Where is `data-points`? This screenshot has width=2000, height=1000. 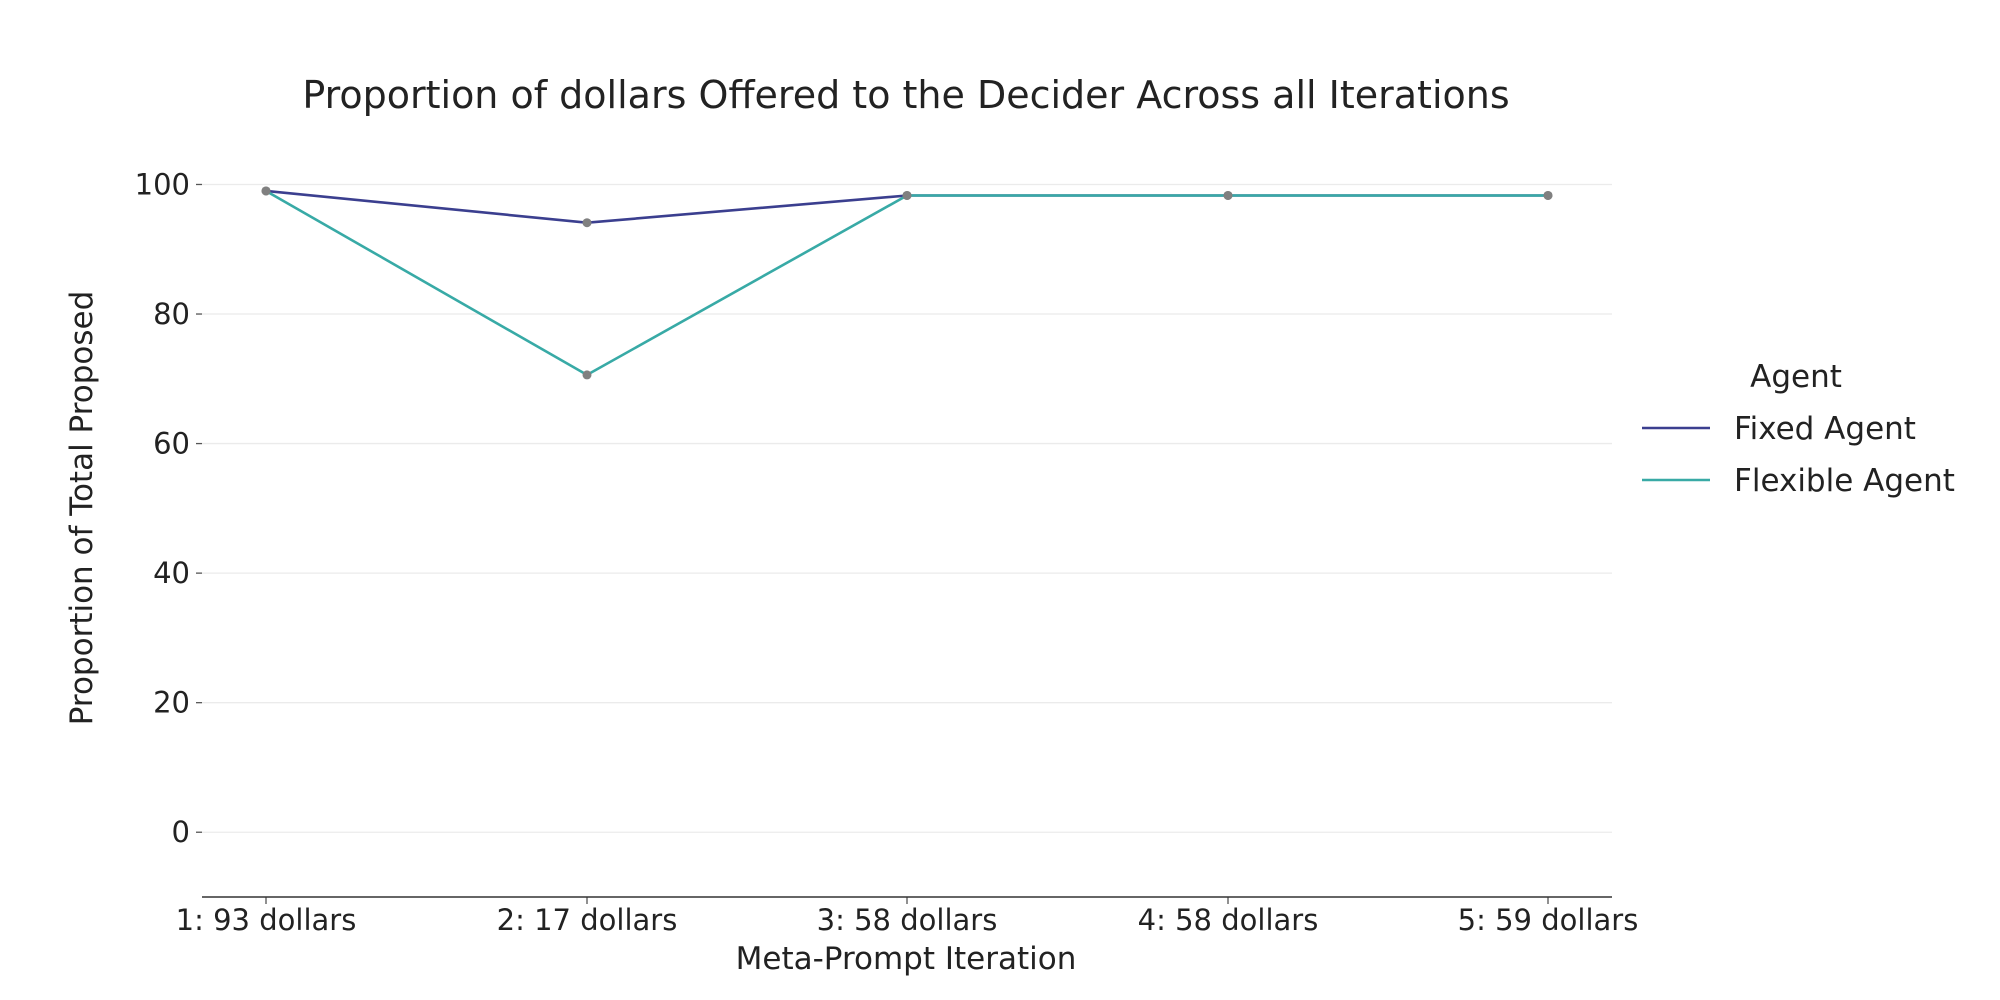
data-points is located at coordinates (907, 283).